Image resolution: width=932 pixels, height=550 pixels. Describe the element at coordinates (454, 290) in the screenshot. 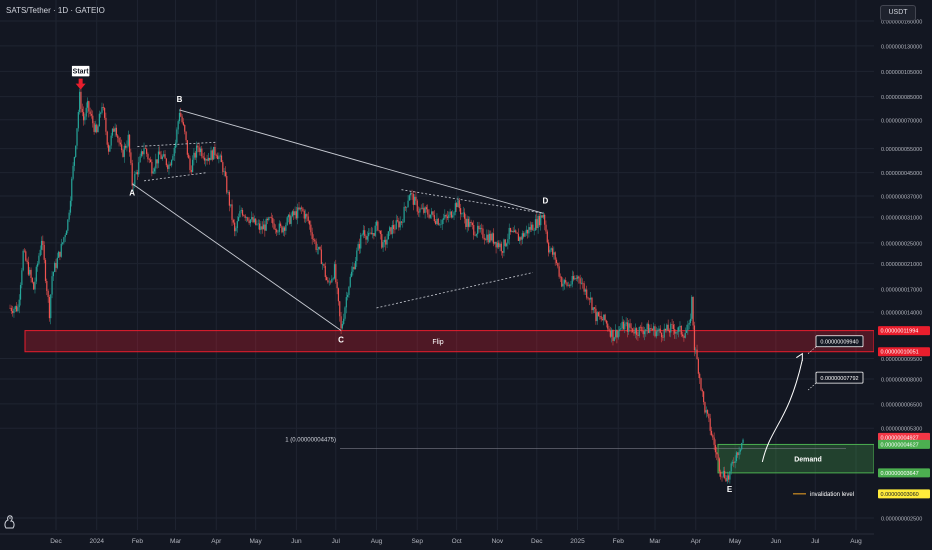

I see `triangle-lower-line` at that location.